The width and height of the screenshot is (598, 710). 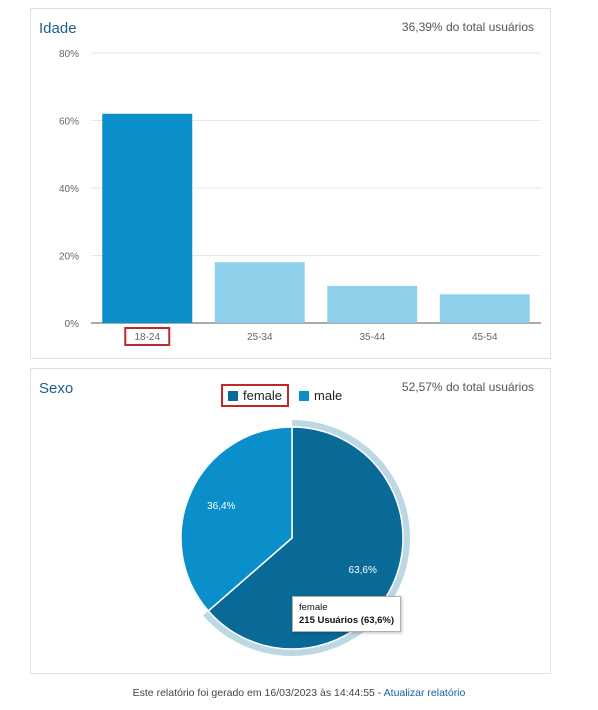 What do you see at coordinates (328, 395) in the screenshot?
I see `legend-label-male: male` at bounding box center [328, 395].